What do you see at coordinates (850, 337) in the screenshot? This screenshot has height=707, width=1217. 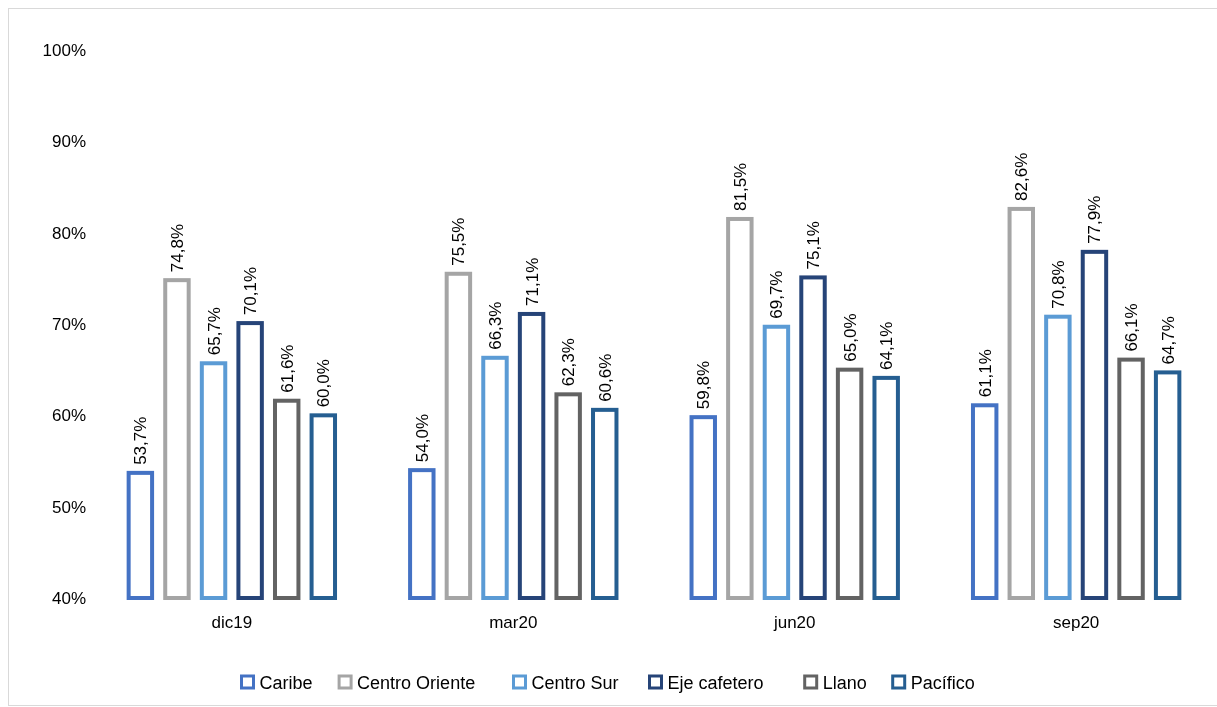 I see `data-label: 65,0%` at bounding box center [850, 337].